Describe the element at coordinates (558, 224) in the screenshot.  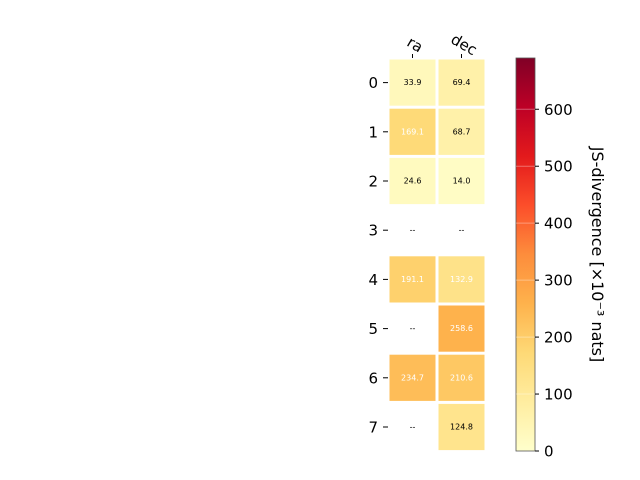
I see `colorbar-tick-label-400: 400` at that location.